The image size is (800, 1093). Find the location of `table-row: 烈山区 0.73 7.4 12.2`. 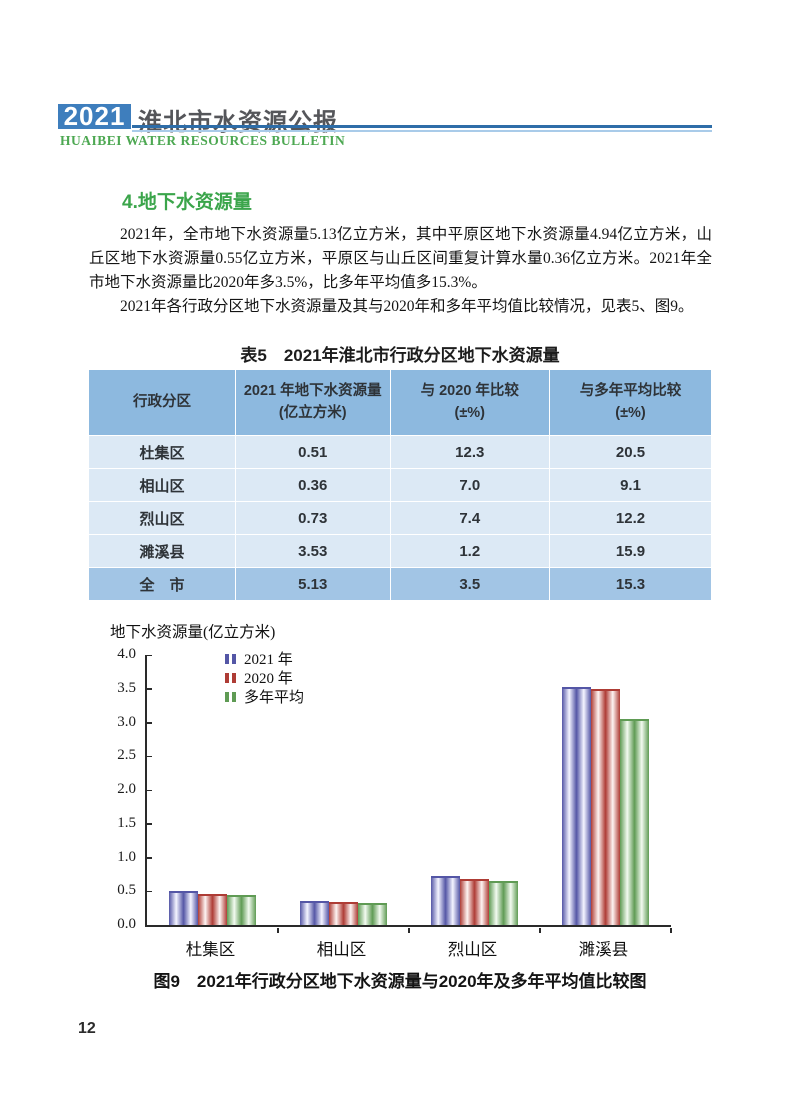

table-row: 烈山区 0.73 7.4 12.2 is located at coordinates (399, 518).